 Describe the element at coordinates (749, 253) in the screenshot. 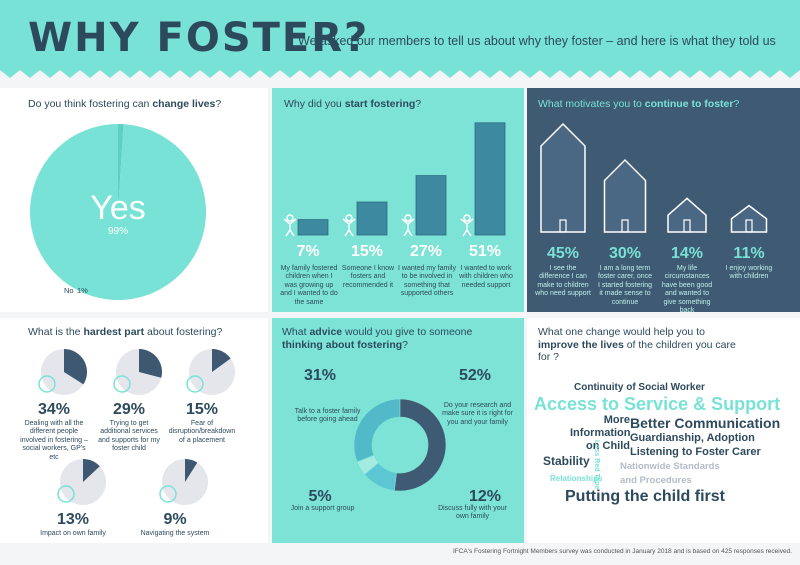

I see `percent: 11%` at that location.